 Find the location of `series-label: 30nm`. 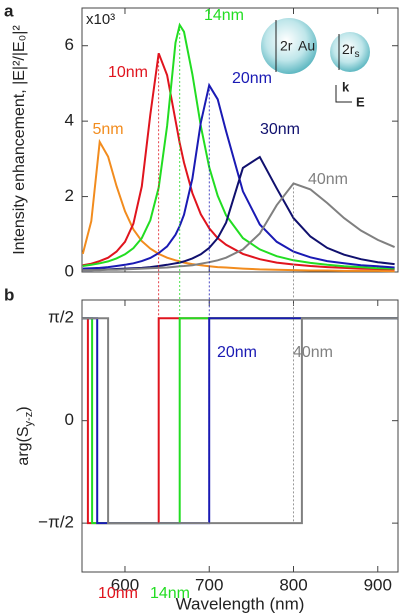

series-label: 30nm is located at coordinates (280, 129).